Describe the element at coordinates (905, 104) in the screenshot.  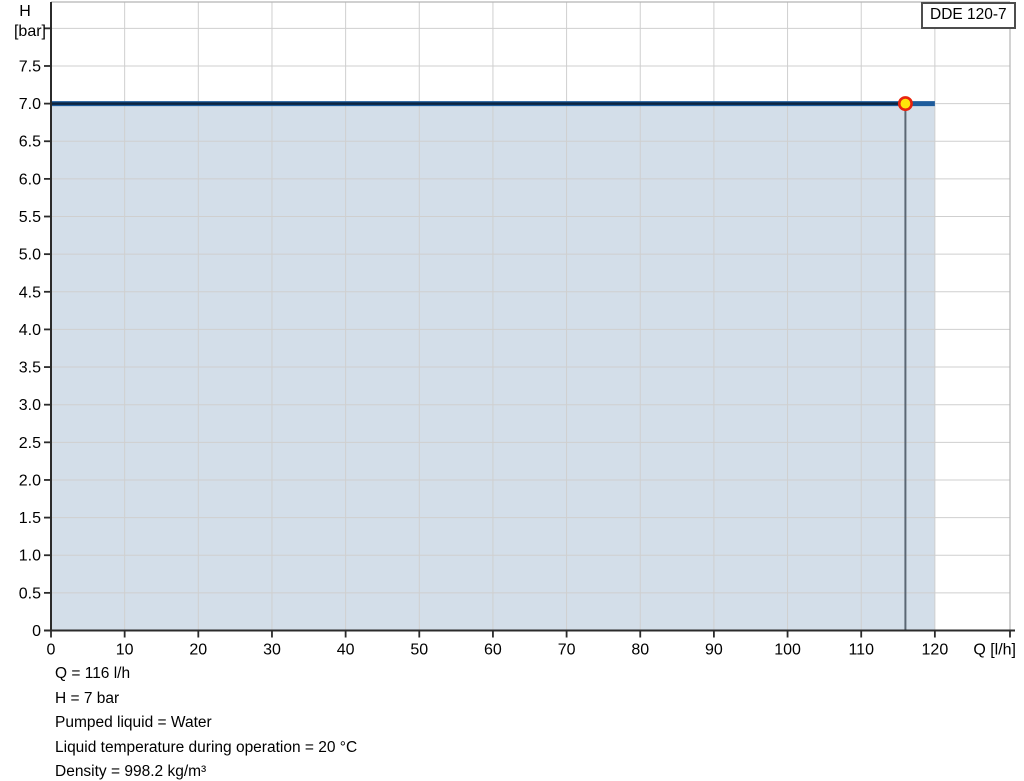
I see `operating-point-marker` at that location.